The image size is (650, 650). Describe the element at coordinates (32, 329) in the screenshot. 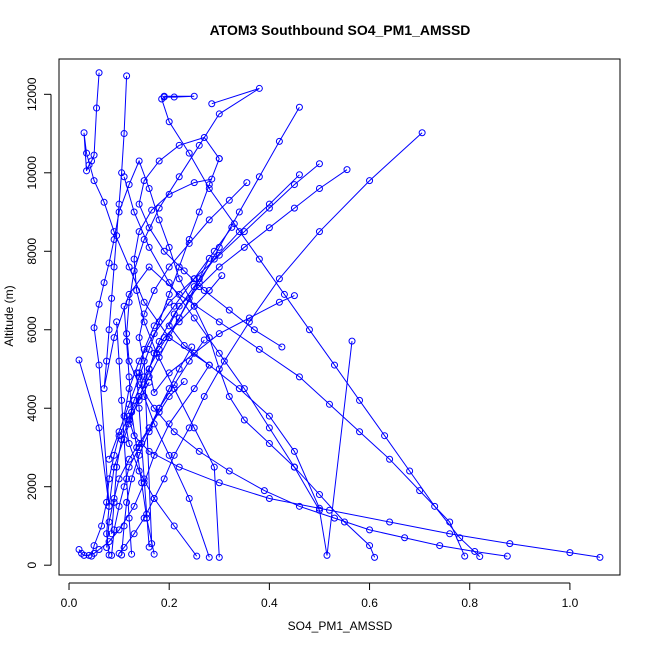

I see `y-tick-label: 6000` at that location.